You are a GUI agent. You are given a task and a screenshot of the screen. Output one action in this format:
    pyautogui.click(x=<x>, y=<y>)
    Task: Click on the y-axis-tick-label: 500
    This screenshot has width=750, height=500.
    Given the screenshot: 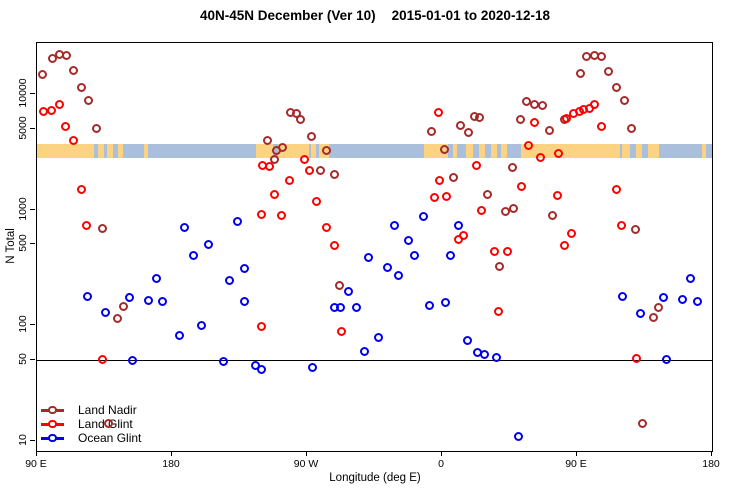 What is the action you would take?
    pyautogui.click(x=23, y=243)
    